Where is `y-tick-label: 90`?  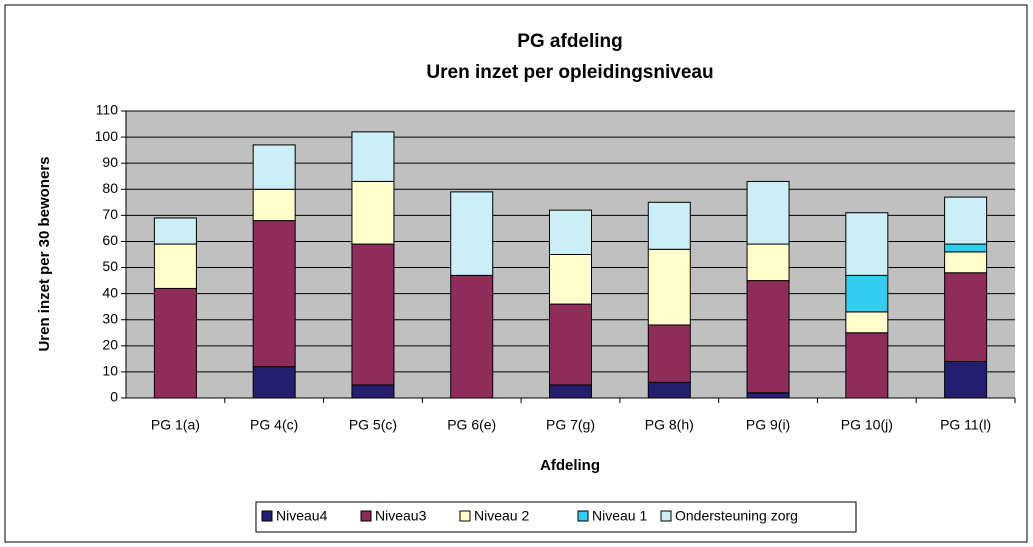 y-tick-label: 90 is located at coordinates (110, 162).